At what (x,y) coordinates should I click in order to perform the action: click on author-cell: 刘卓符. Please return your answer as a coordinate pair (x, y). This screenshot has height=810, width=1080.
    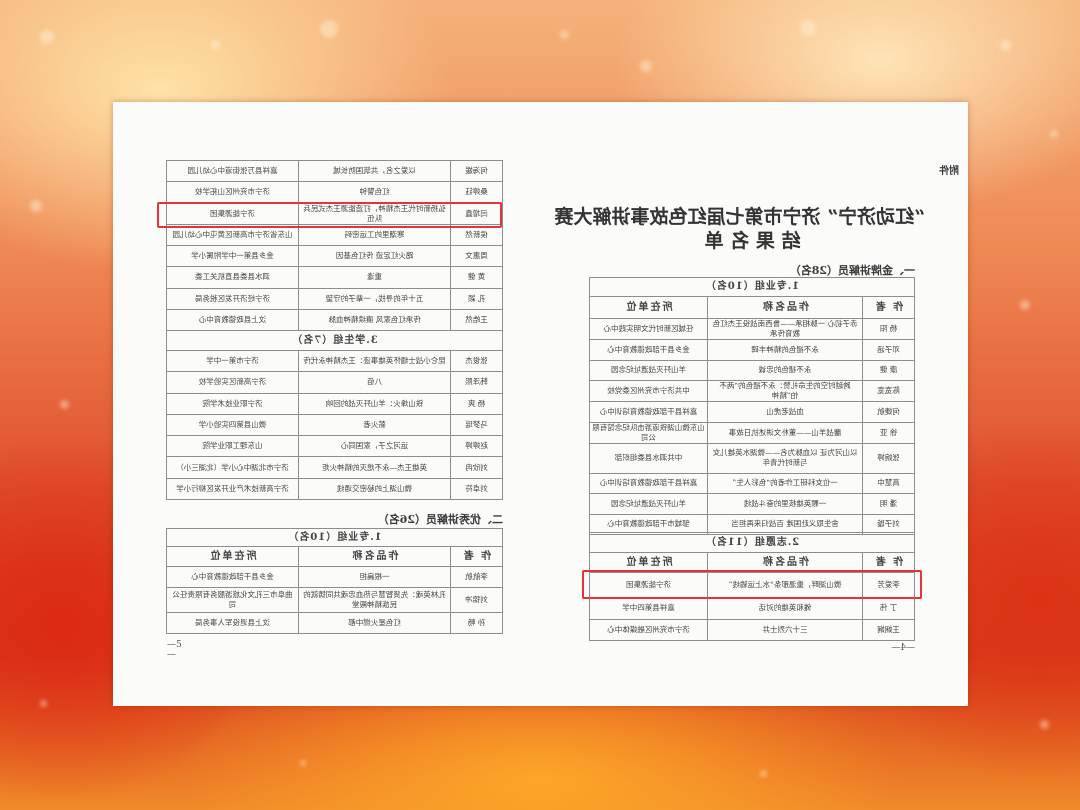
    Looking at the image, I should click on (476, 489).